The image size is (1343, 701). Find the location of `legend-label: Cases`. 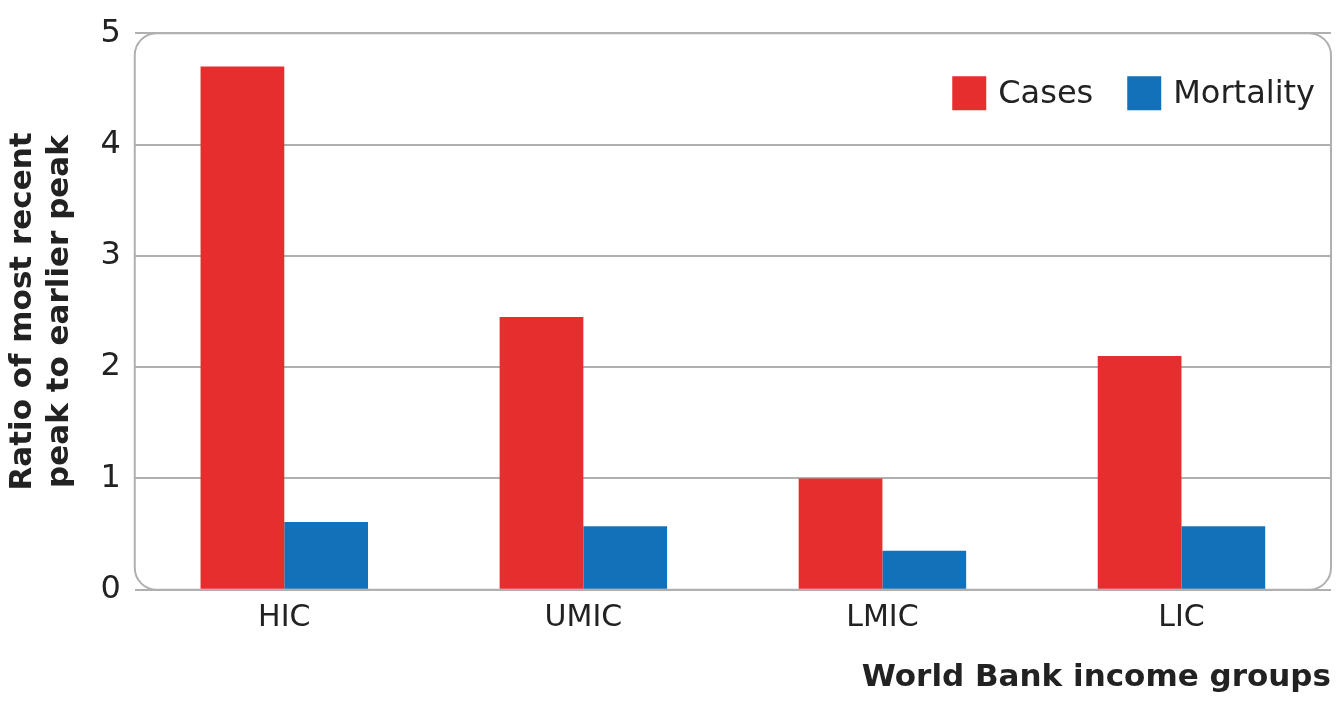

legend-label: Cases is located at coordinates (1046, 91).